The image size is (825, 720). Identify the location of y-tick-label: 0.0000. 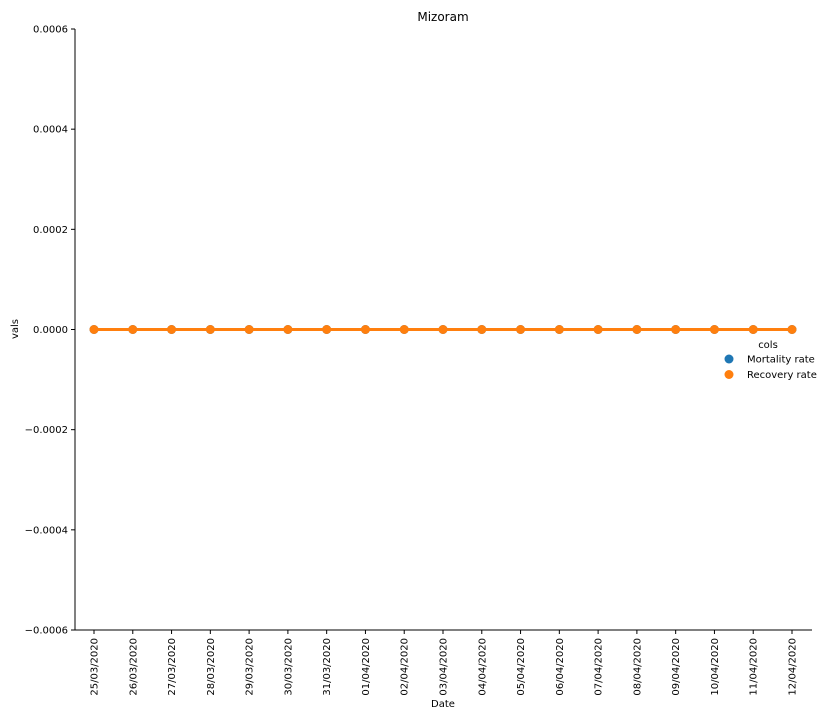
(50, 330).